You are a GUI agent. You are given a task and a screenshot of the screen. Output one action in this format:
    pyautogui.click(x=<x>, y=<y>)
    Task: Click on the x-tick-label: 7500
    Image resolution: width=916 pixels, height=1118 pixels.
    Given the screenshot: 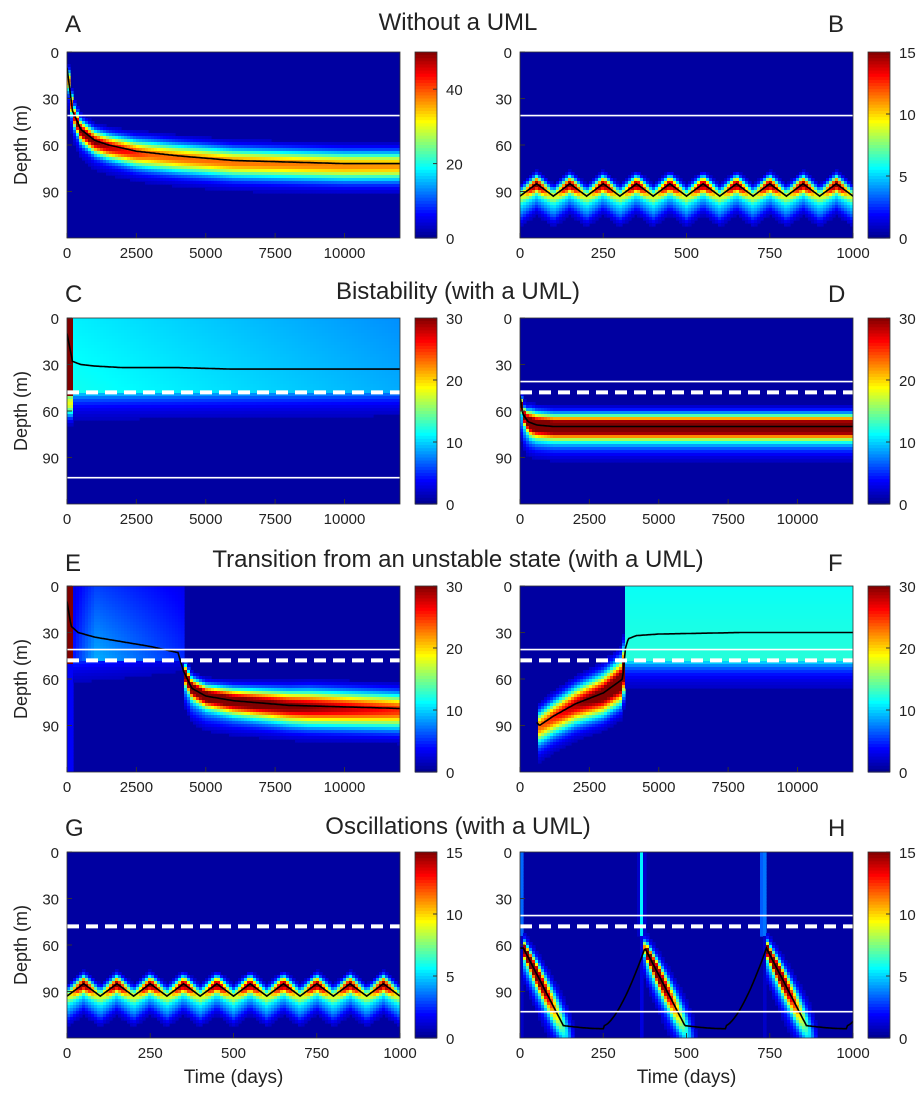 What is the action you would take?
    pyautogui.click(x=274, y=253)
    